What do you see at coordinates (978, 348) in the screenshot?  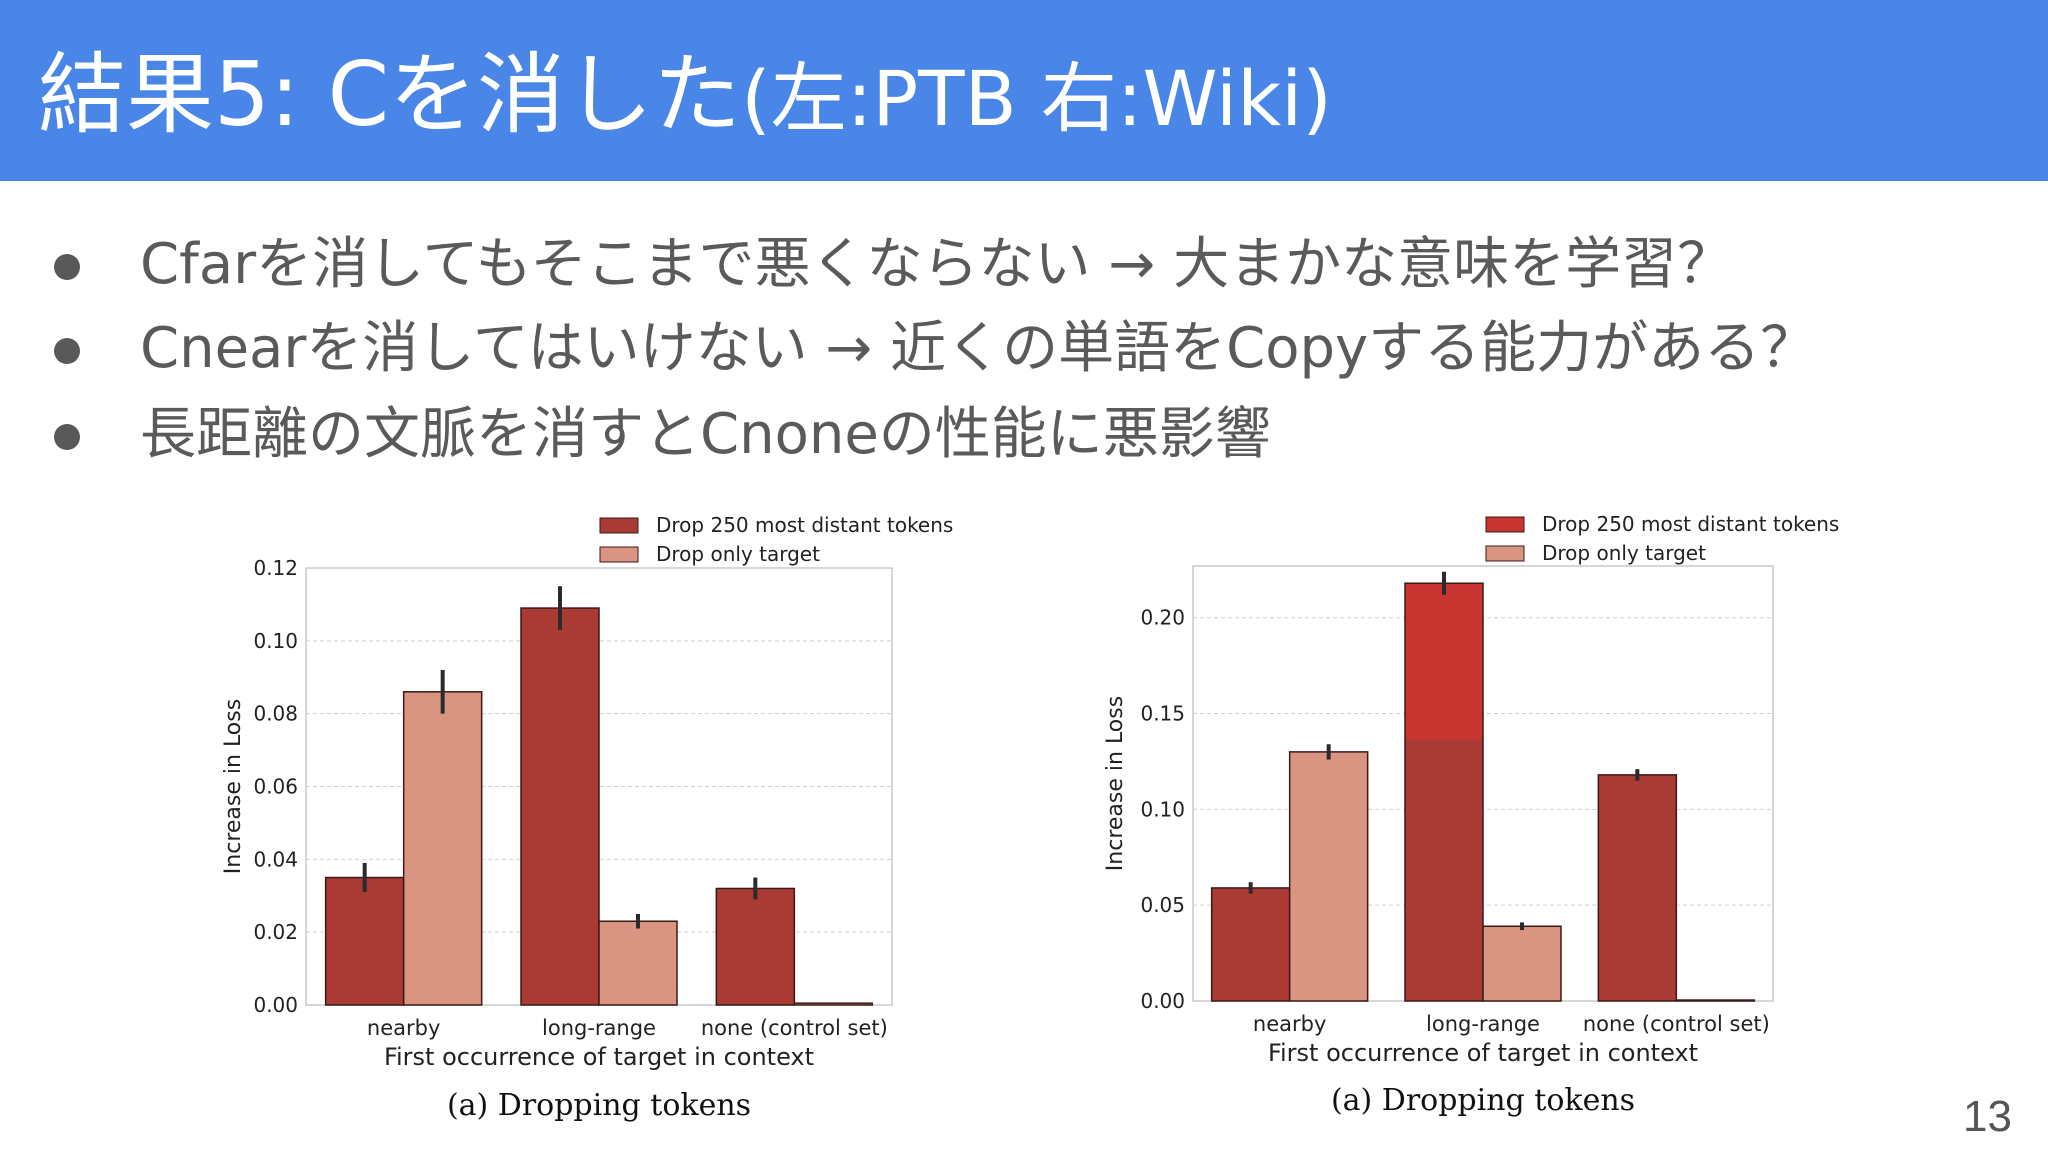 I see `bullet-text: Cnearを消してはいけない → 近くの単語をCopyする能力がある？` at bounding box center [978, 348].